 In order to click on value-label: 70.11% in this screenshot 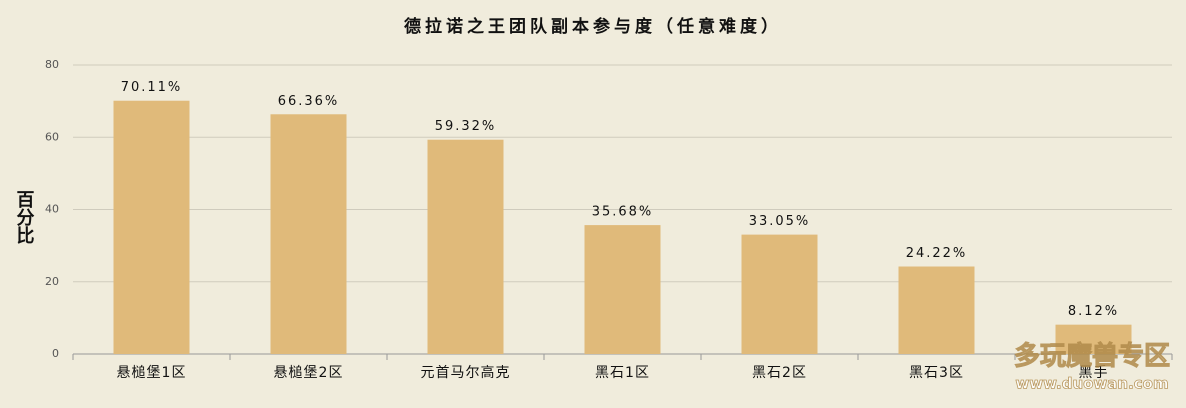, I will do `click(152, 87)`.